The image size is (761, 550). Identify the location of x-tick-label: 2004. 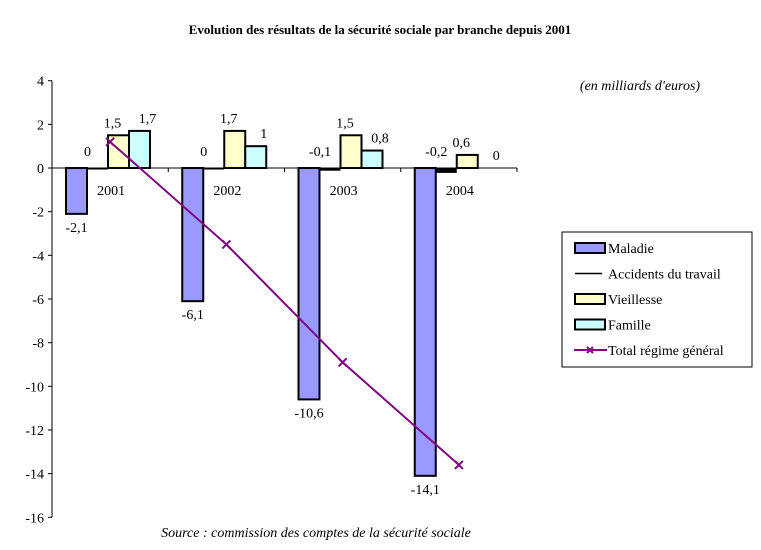
(460, 191).